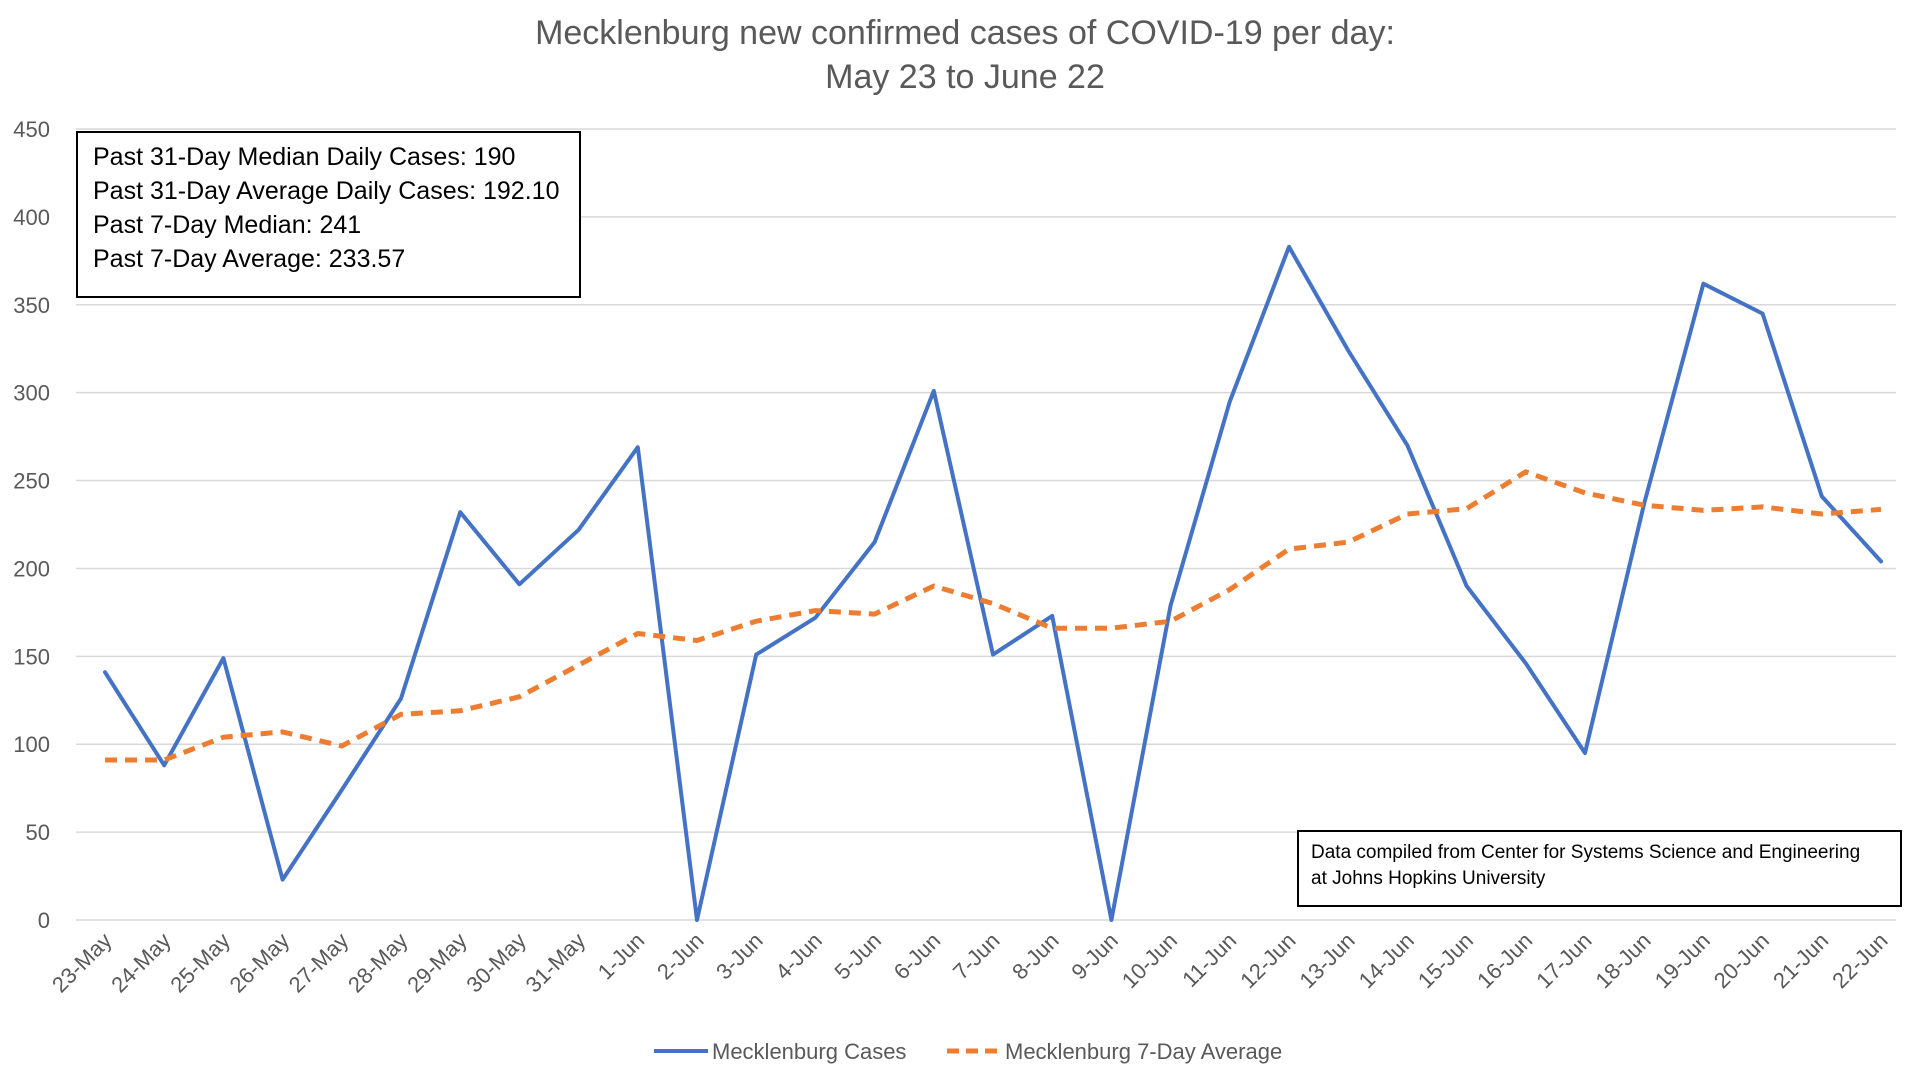  What do you see at coordinates (31, 393) in the screenshot?
I see `y-tick-label: 300` at bounding box center [31, 393].